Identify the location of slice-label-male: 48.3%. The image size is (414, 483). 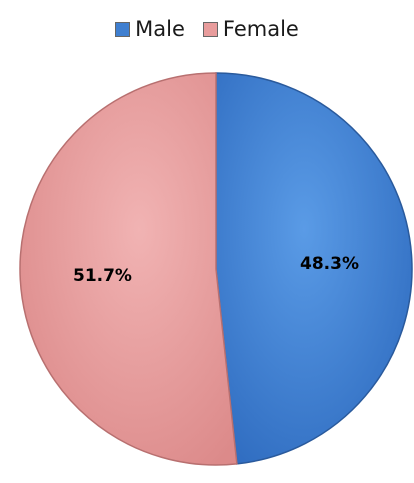
(329, 264).